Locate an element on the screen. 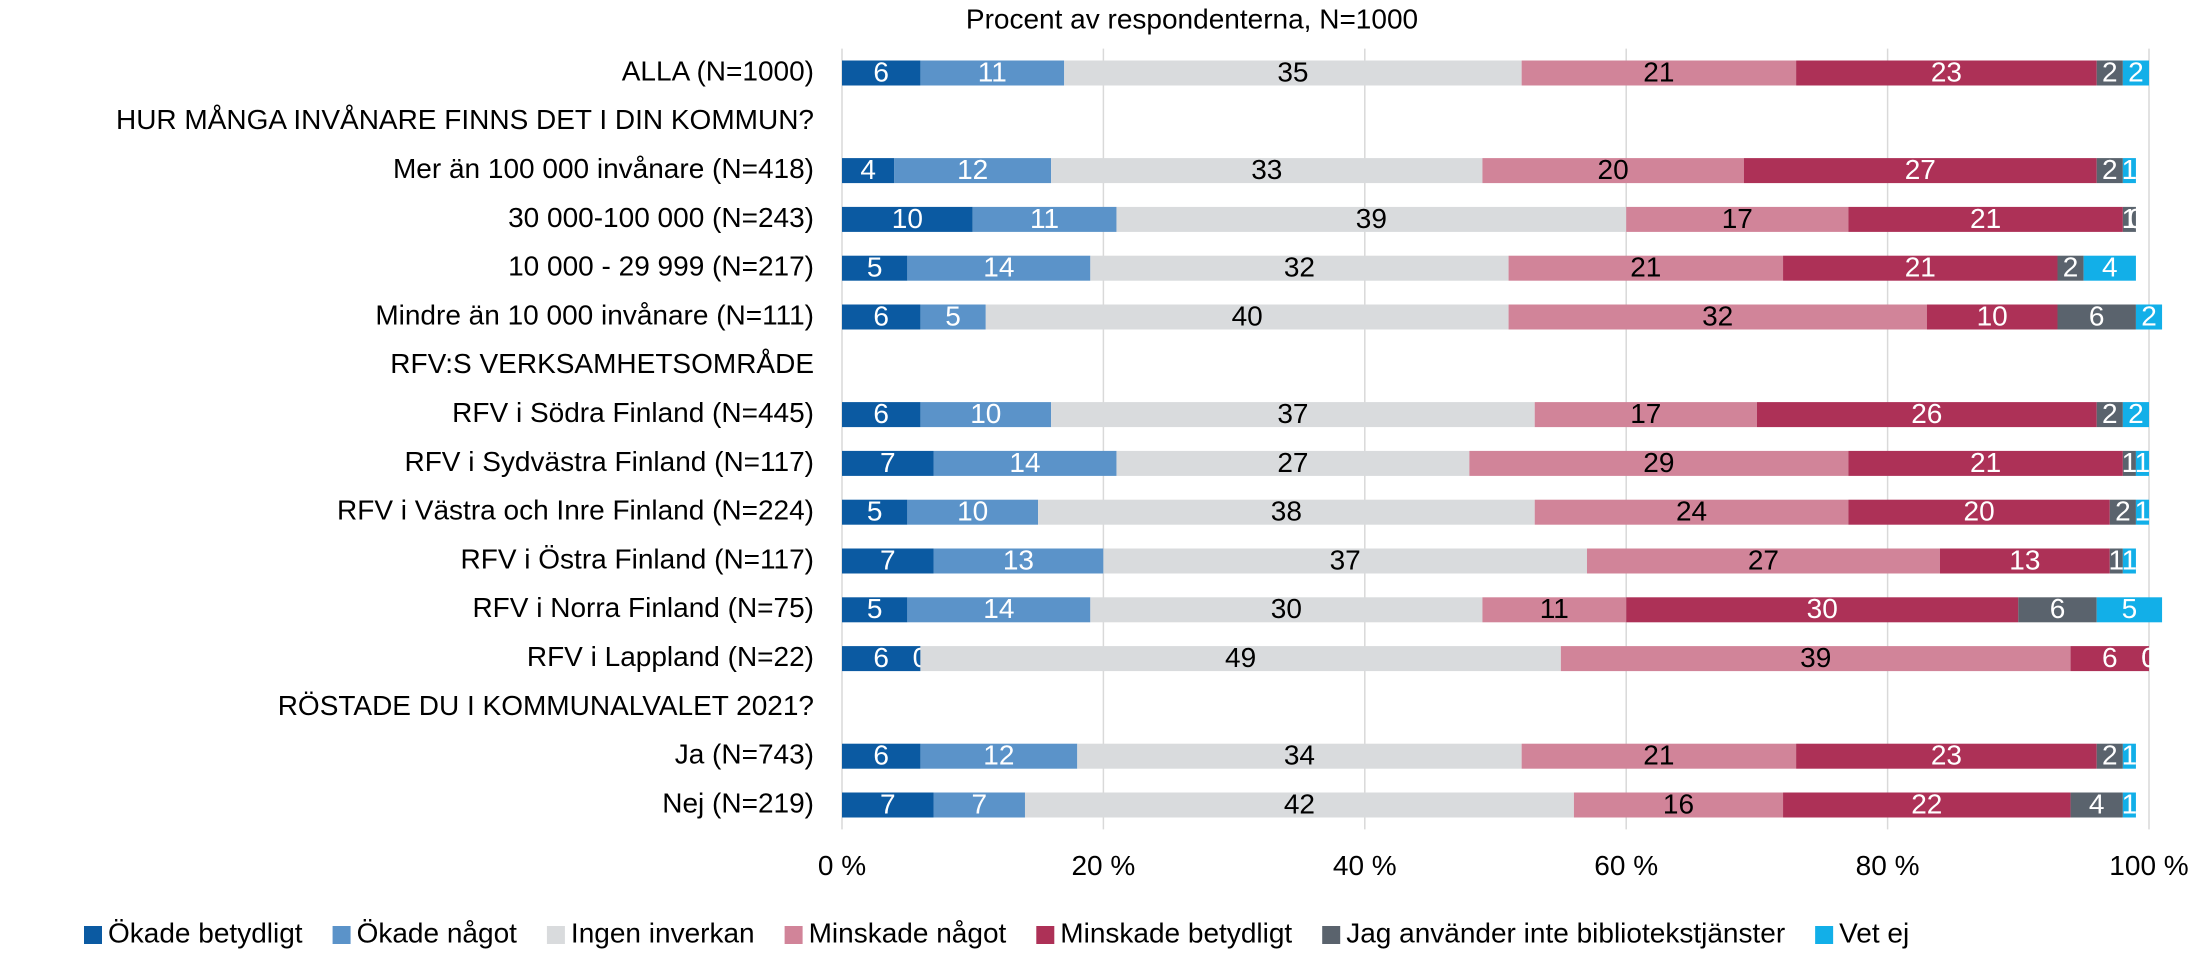 This screenshot has width=2208, height=953. y-tick-label: ALLA (N=1000) is located at coordinates (718, 70).